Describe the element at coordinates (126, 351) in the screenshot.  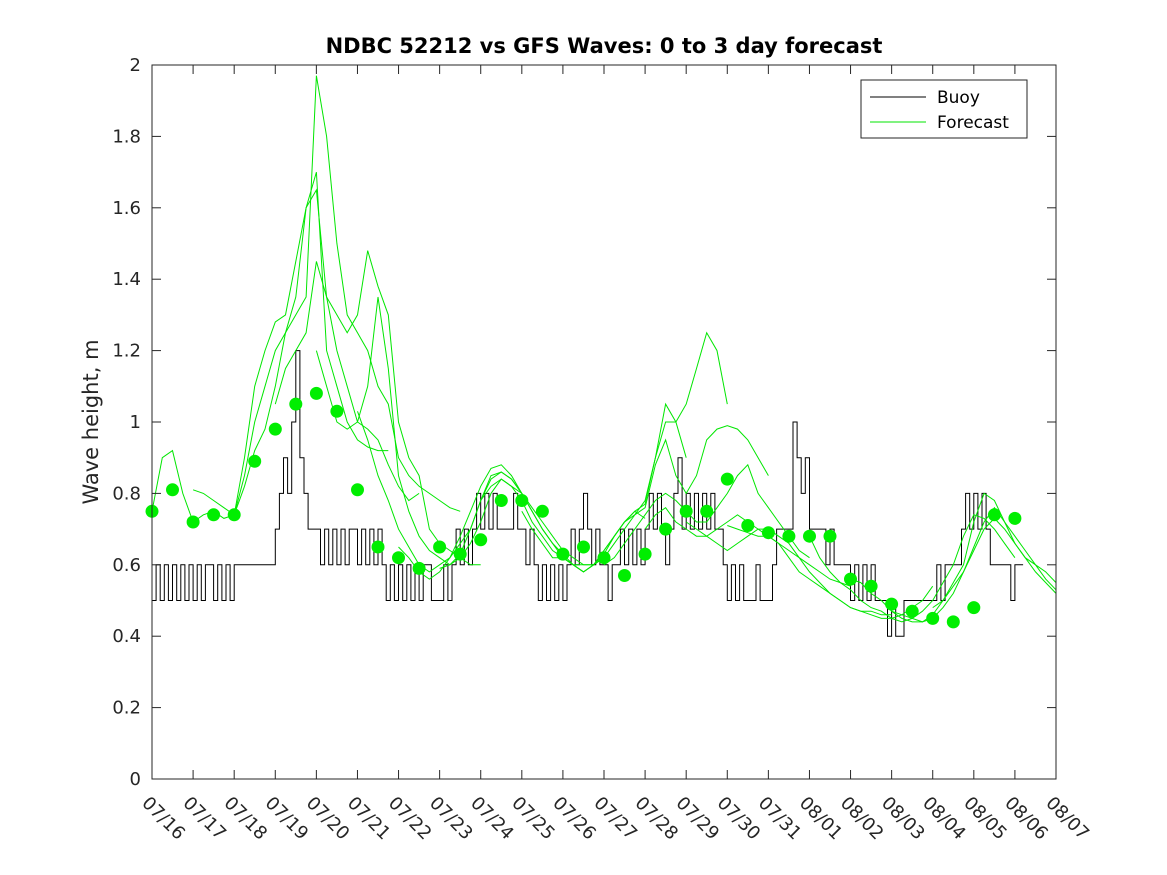
I see `y-tick-label: 1.2` at that location.